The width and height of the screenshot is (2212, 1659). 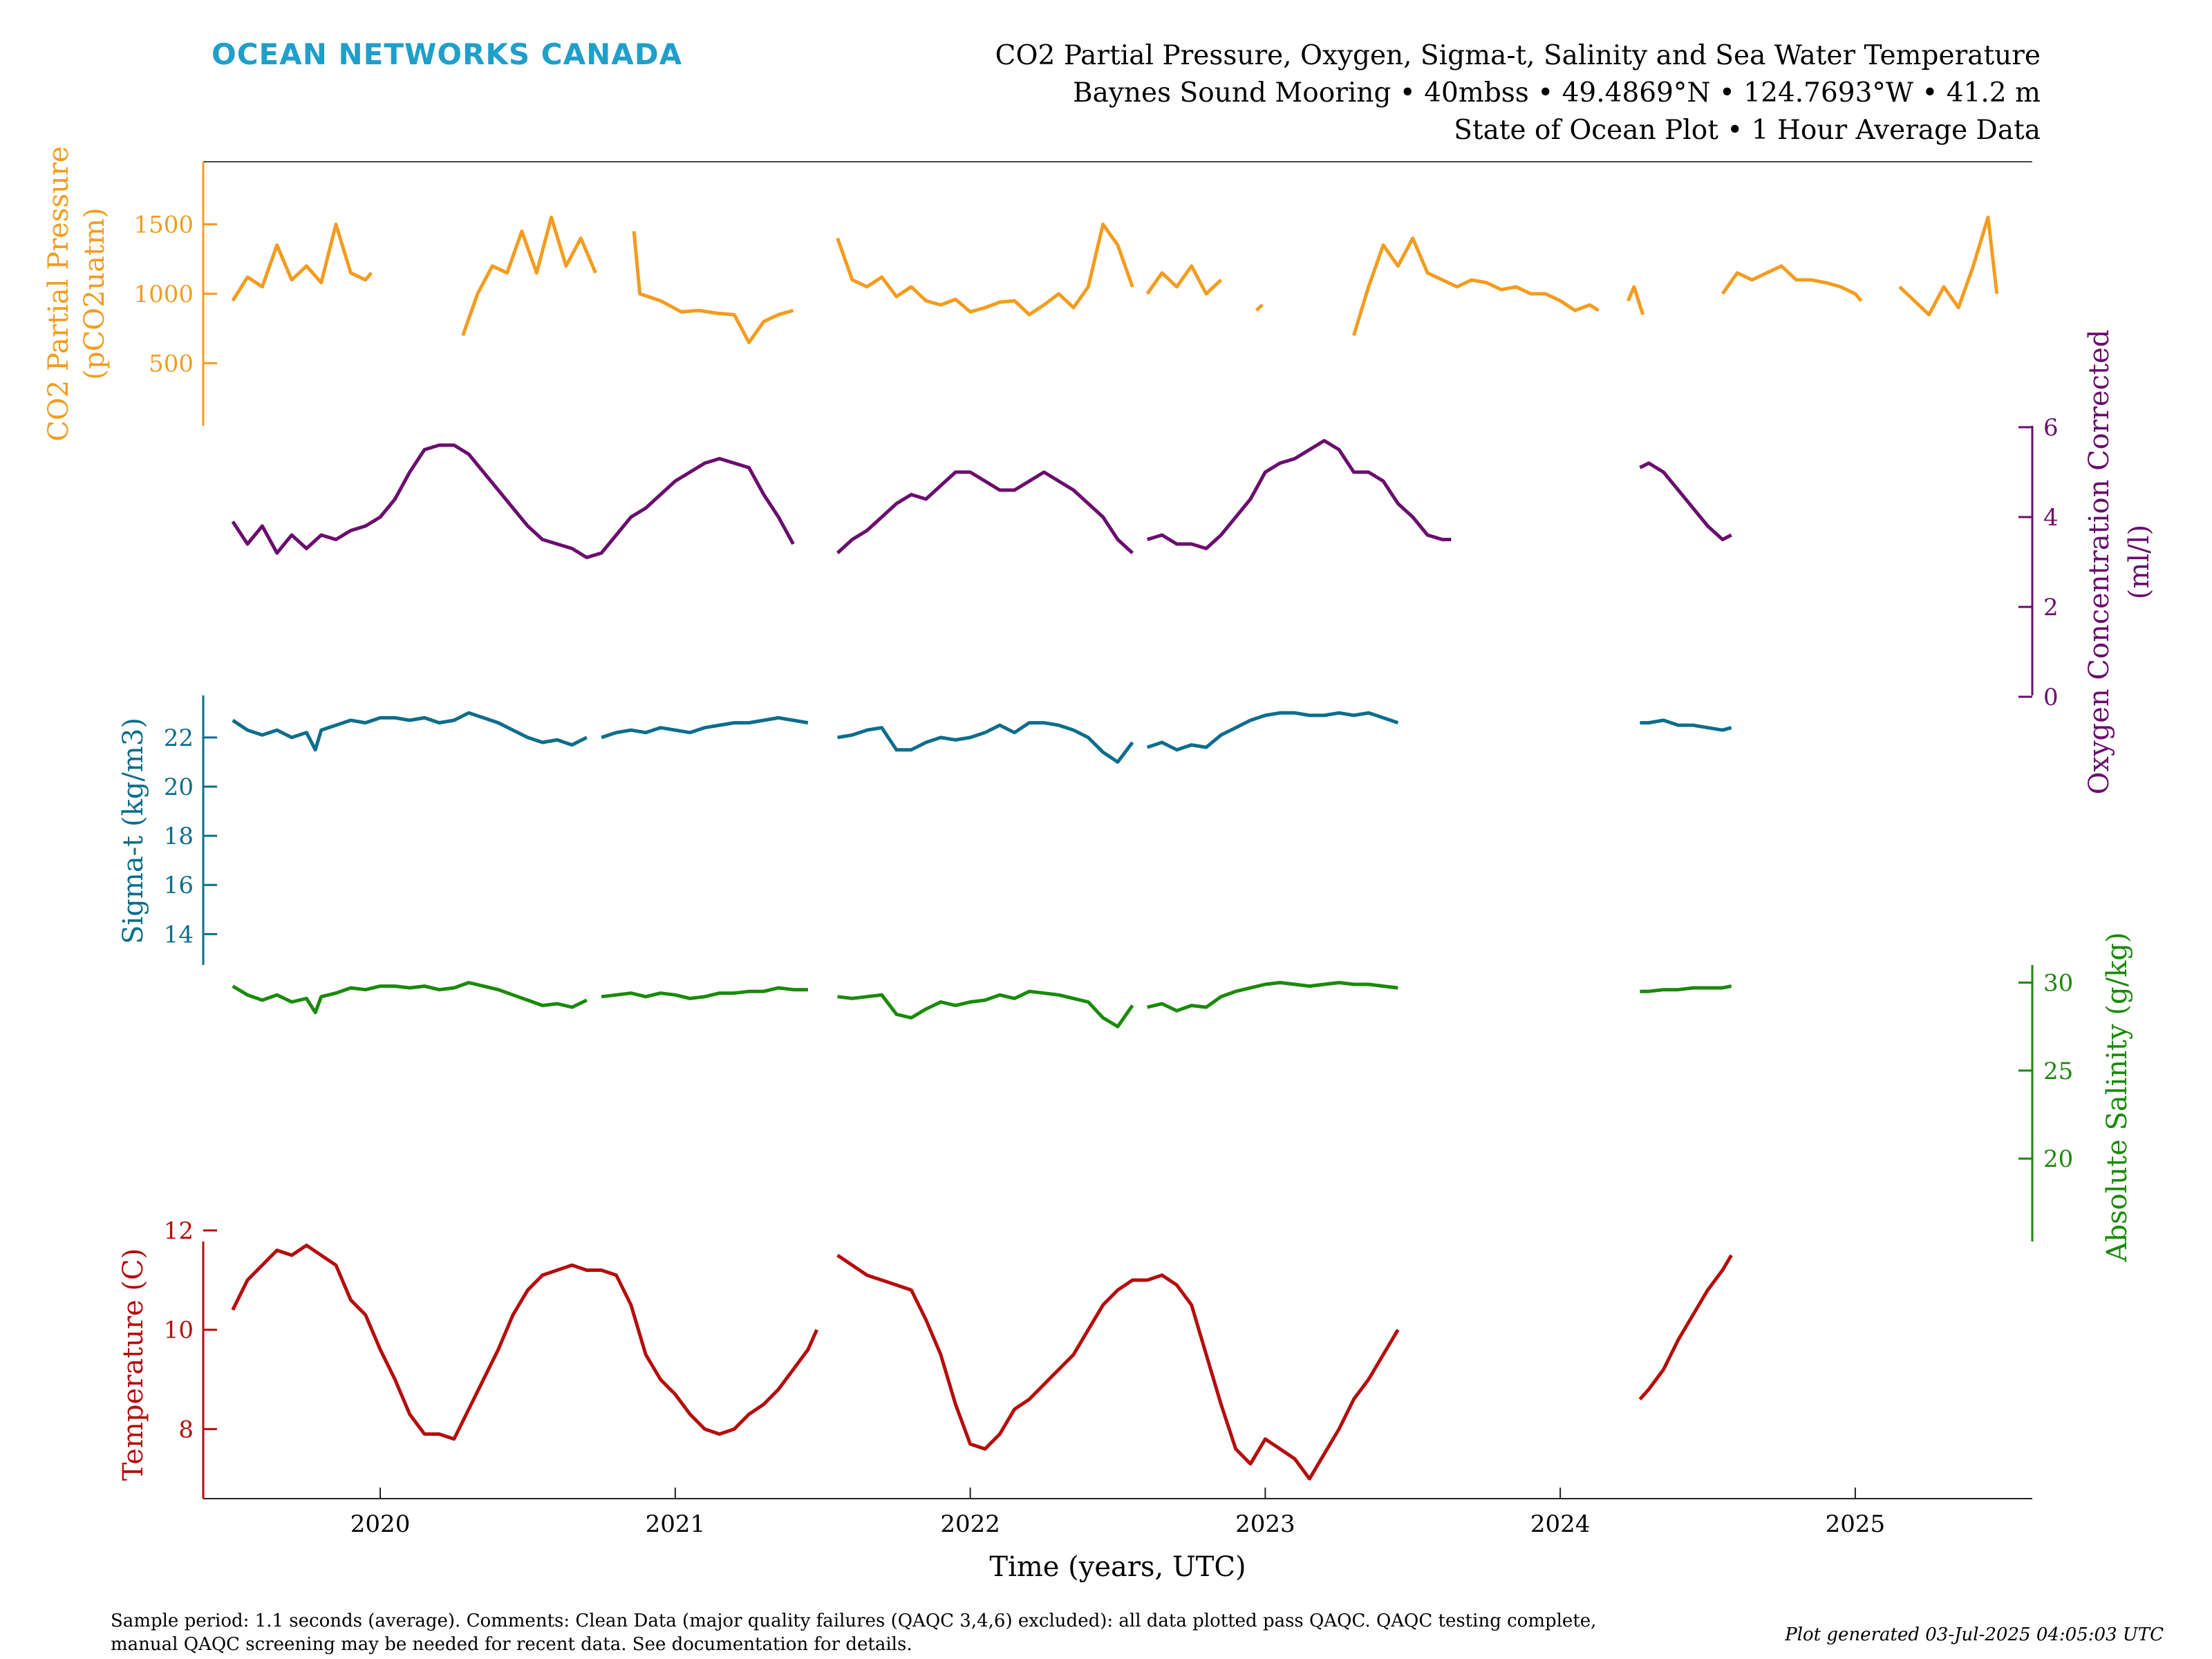 I want to click on salinity-y-tick-label: 25, so click(x=2058, y=1071).